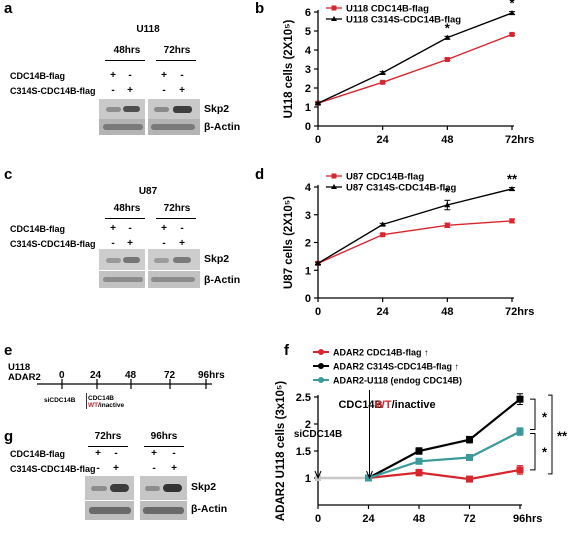 The image size is (577, 534). Describe the element at coordinates (177, 208) in the screenshot. I see `wb-c-time-2: 72hrs` at that location.